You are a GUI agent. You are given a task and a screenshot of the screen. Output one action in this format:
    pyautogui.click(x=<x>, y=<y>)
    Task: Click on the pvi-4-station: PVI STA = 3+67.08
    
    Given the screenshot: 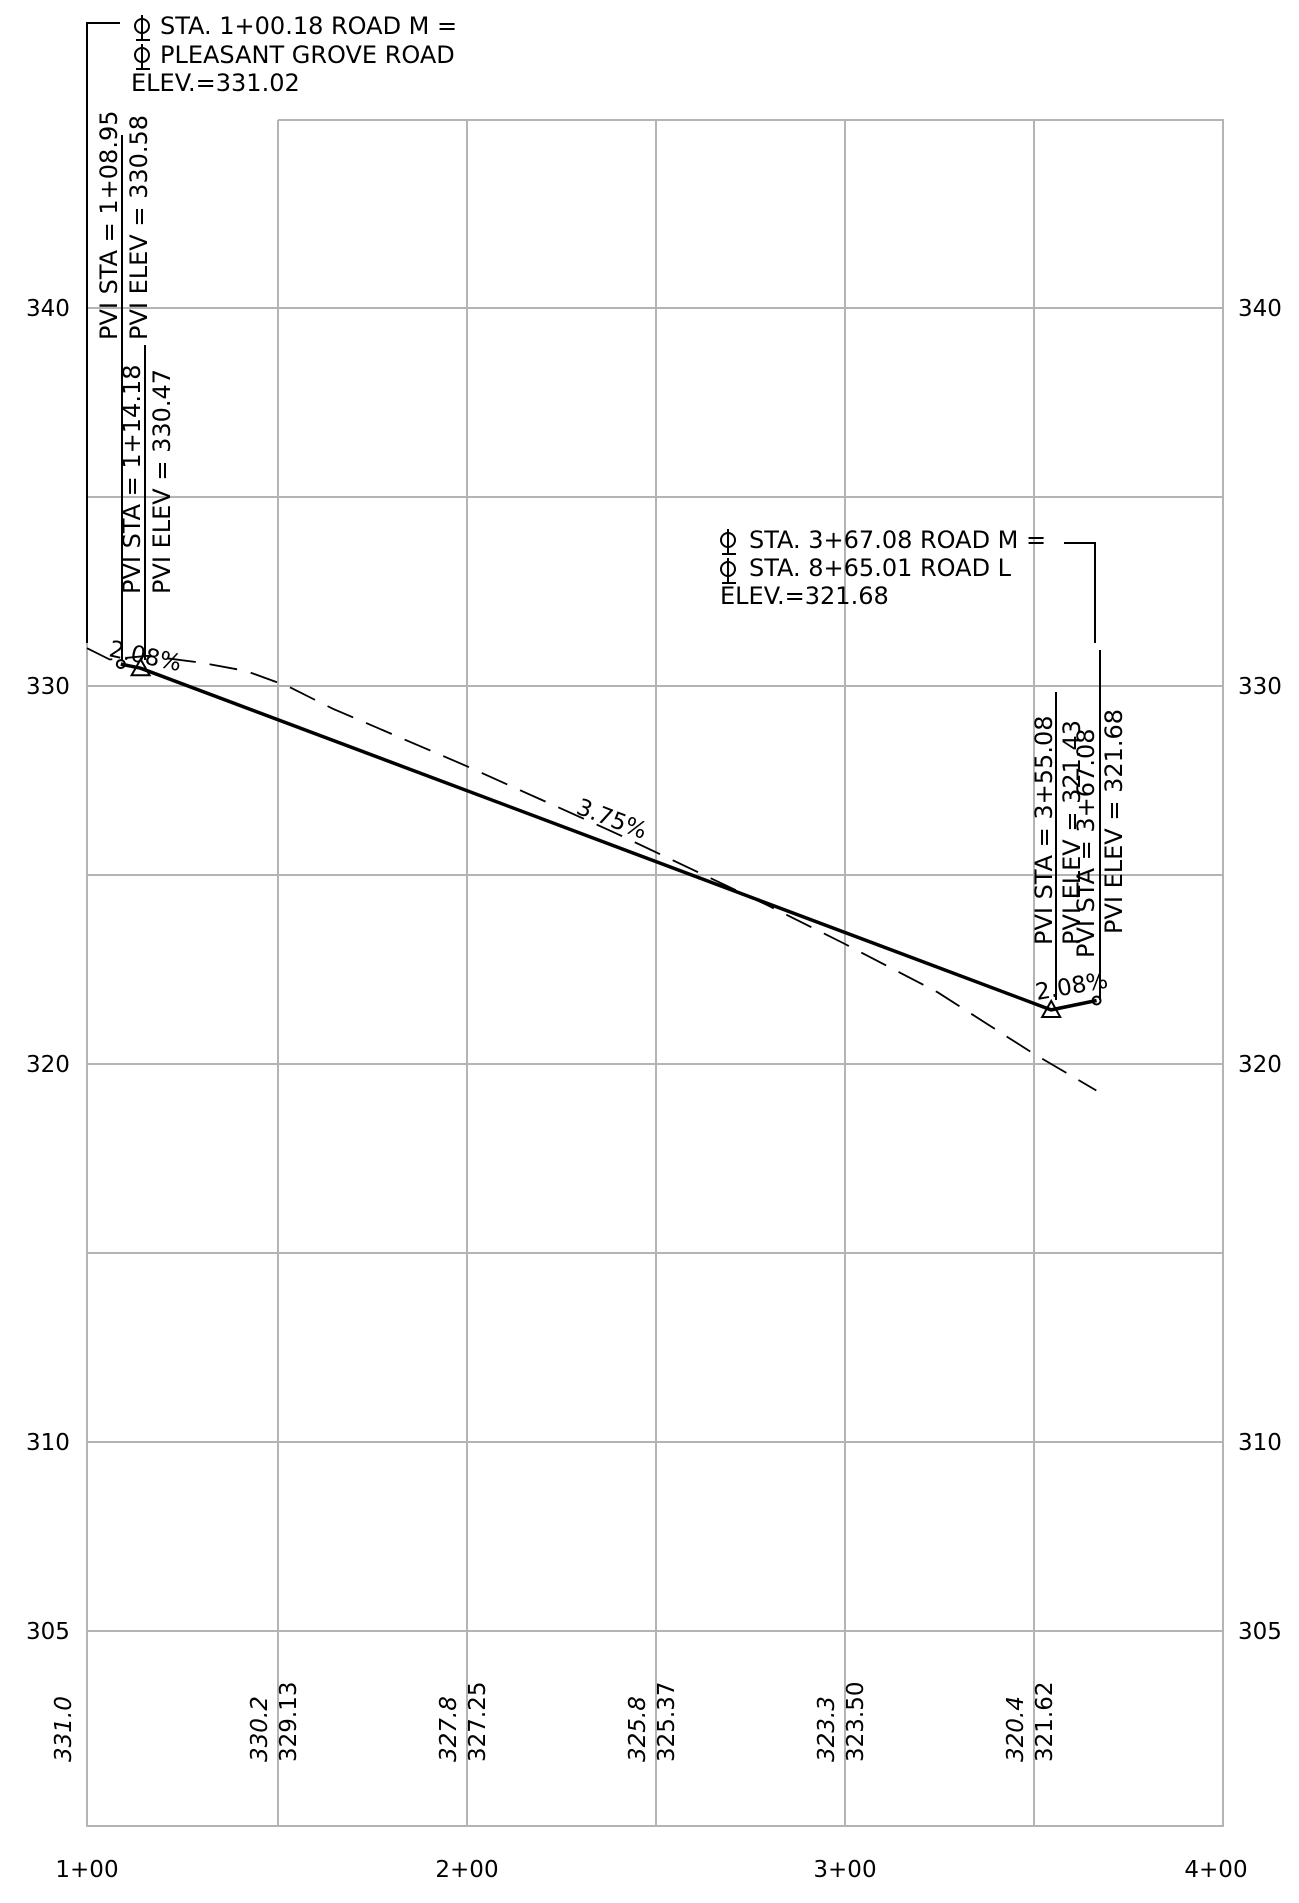 What is the action you would take?
    pyautogui.click(x=1086, y=844)
    